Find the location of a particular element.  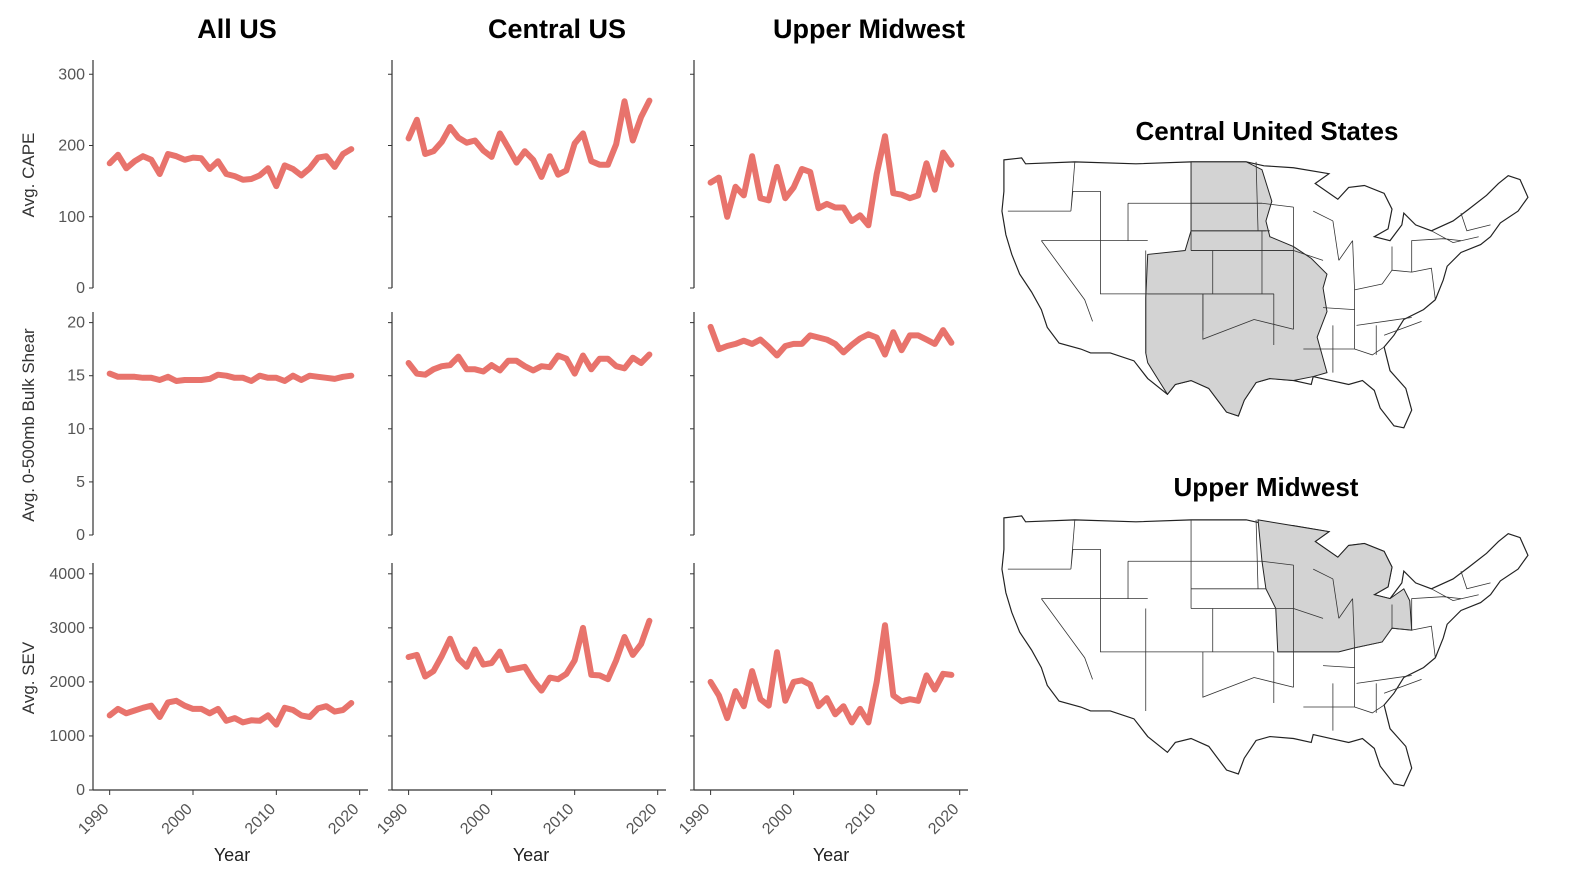

y-tick-label: 200 is located at coordinates (71, 146).